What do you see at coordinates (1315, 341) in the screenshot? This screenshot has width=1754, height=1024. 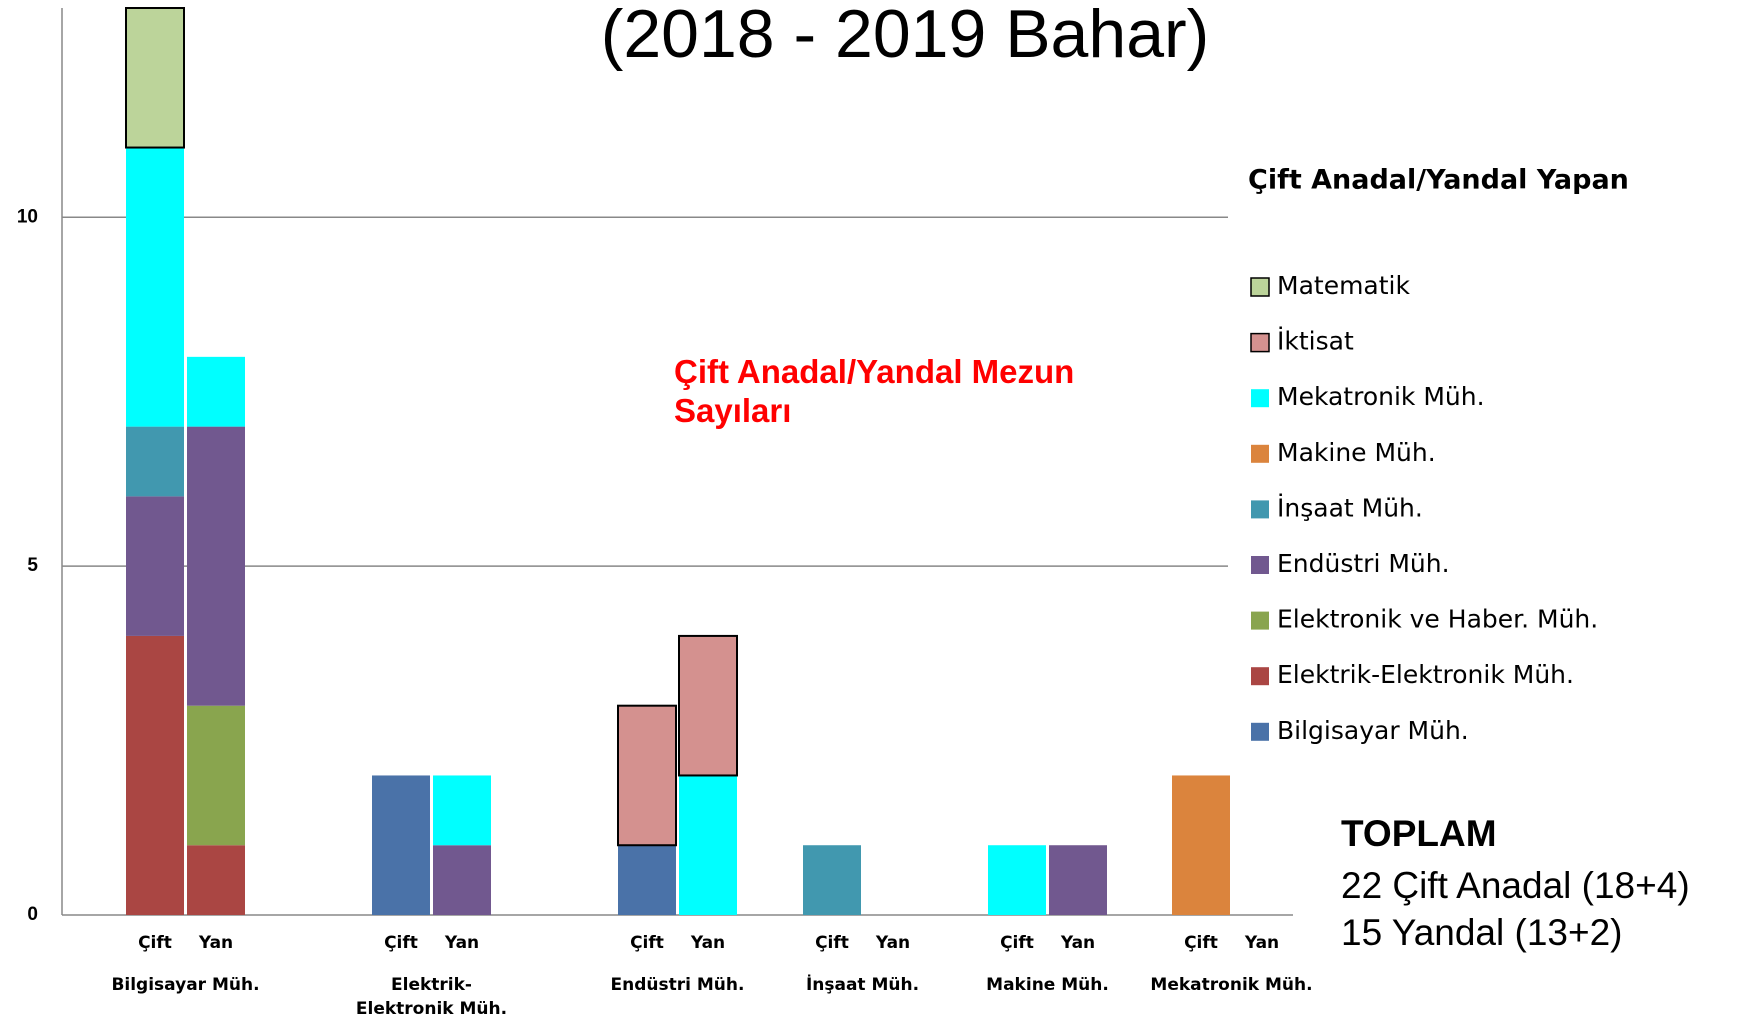 I see `legend-label: İktisat` at bounding box center [1315, 341].